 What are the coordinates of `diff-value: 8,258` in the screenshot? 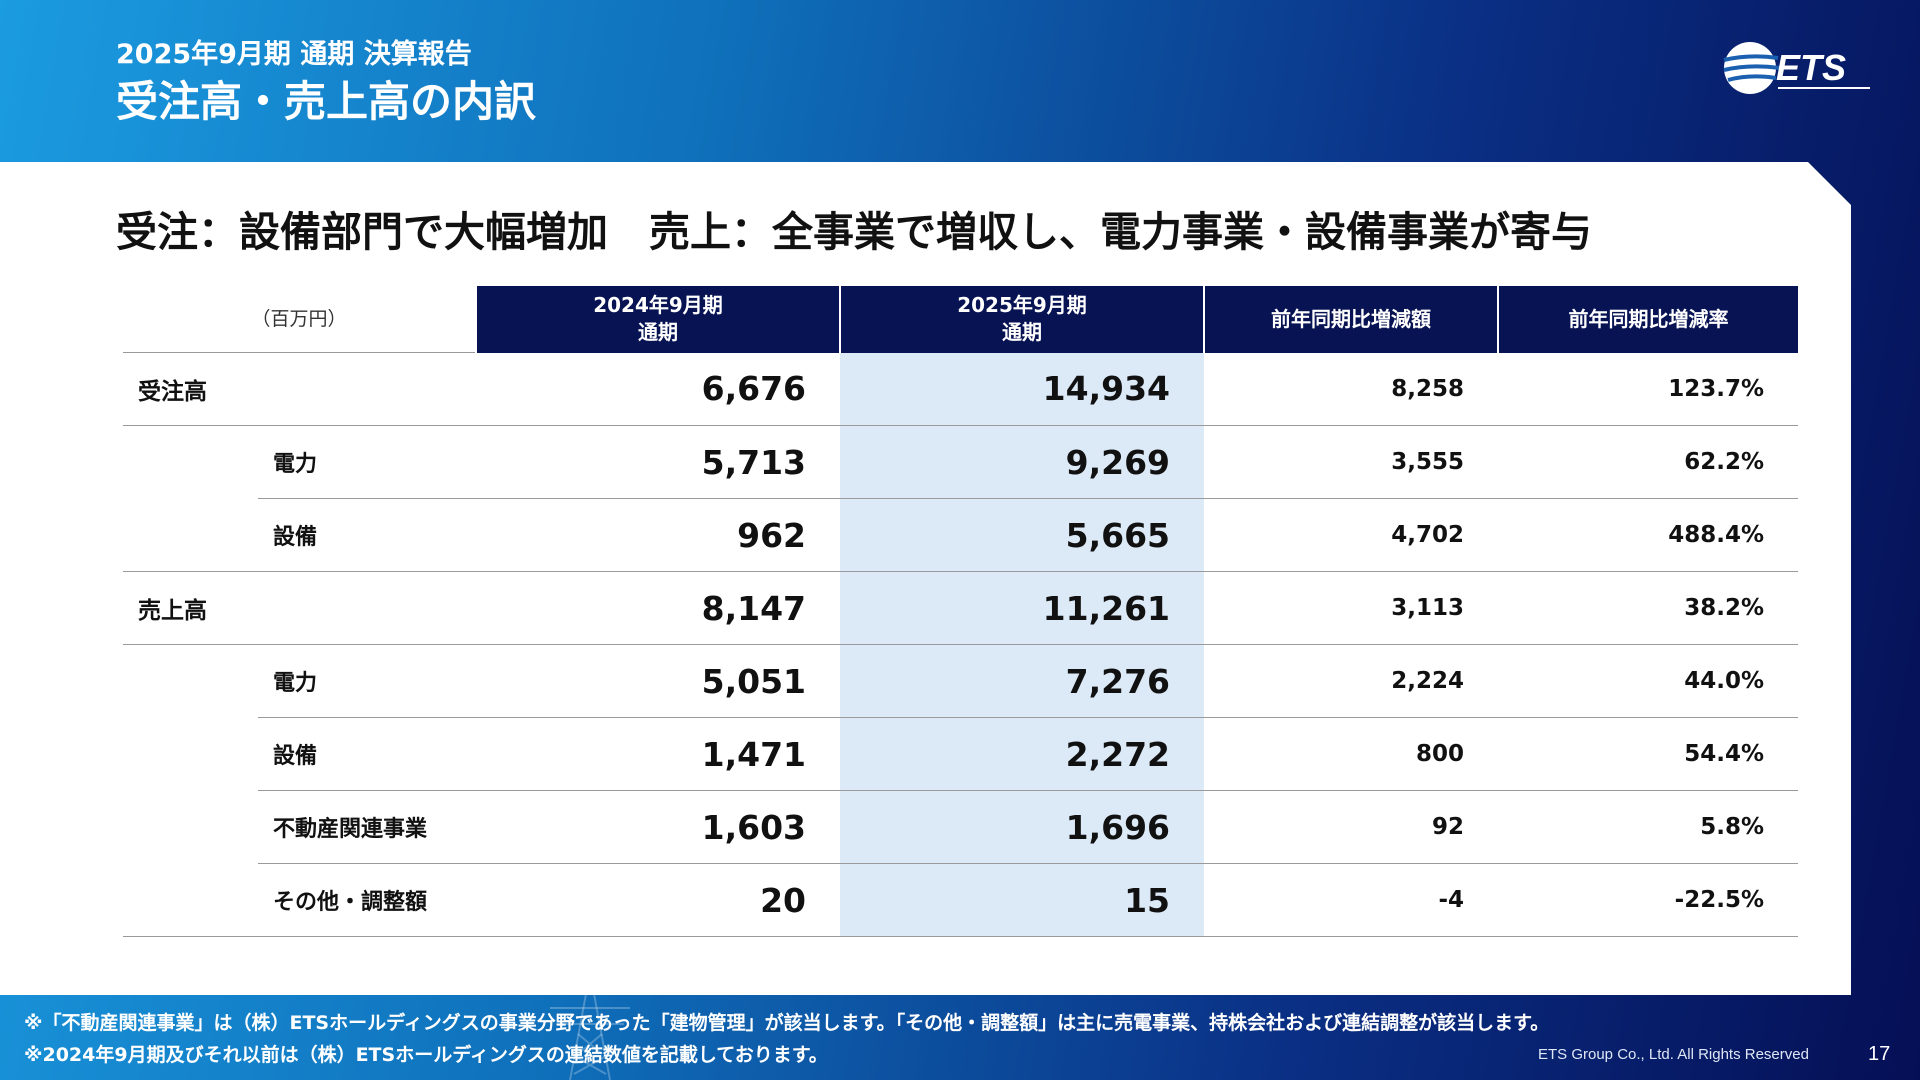 It's located at (1351, 389).